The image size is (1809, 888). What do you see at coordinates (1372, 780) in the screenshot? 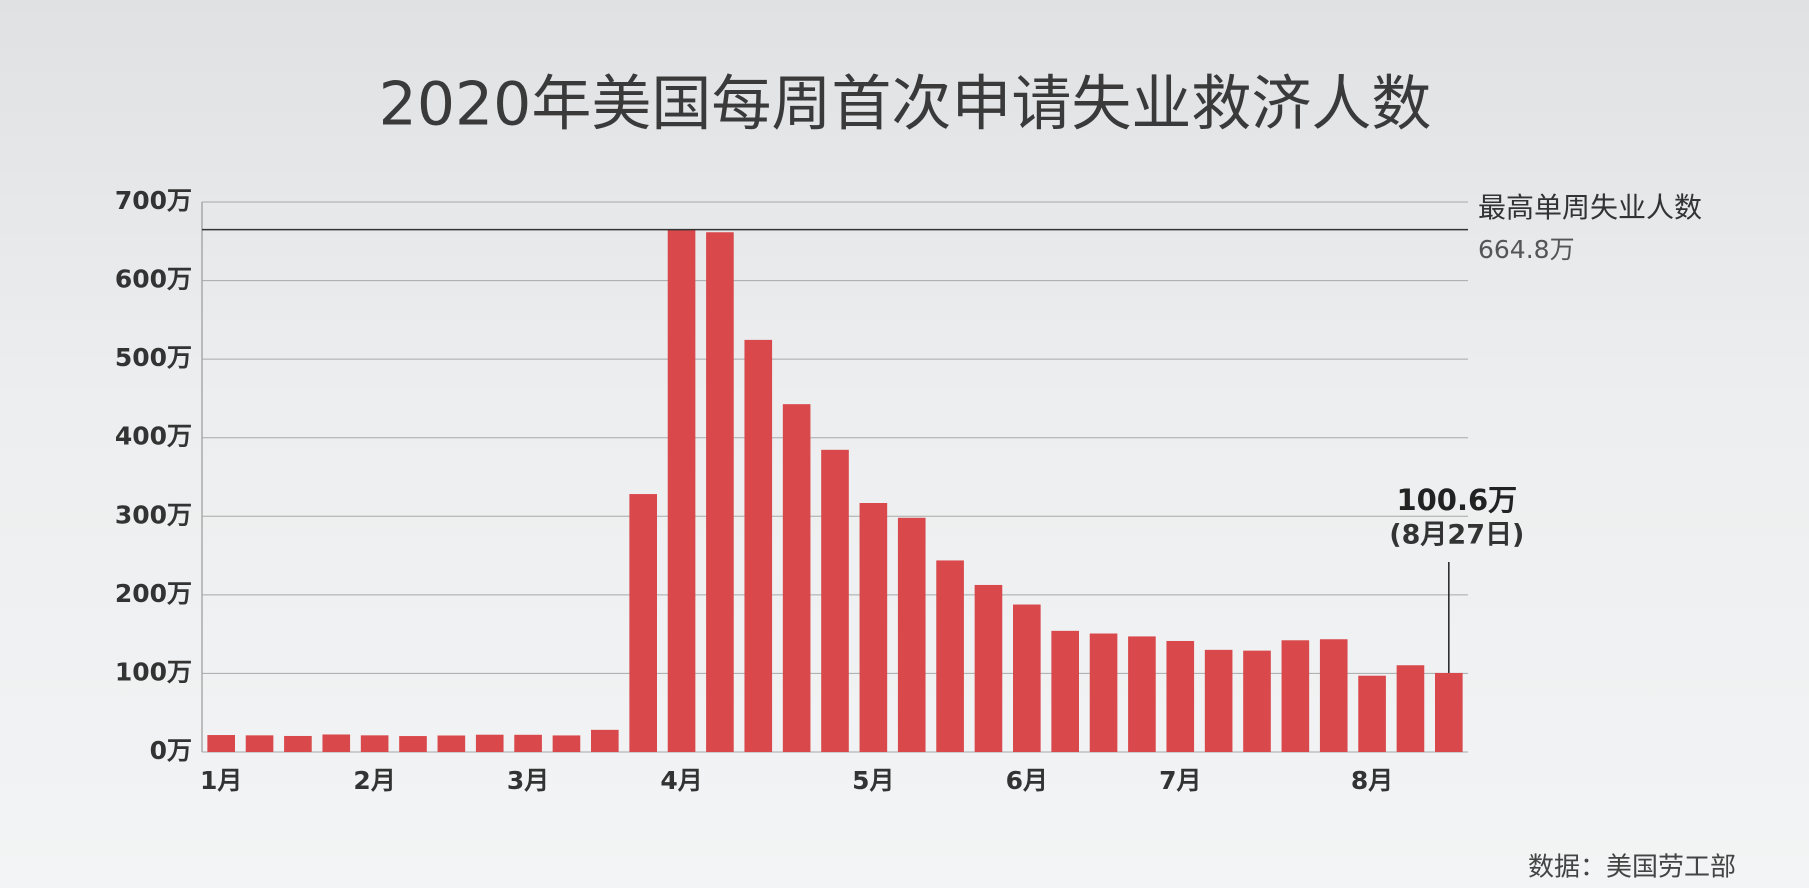
I see `x-tick-label: 8月` at bounding box center [1372, 780].